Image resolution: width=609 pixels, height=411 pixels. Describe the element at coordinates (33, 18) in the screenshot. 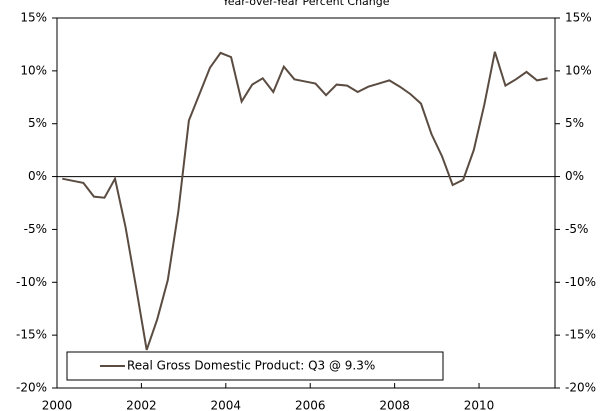

I see `y-tick-label: 15%` at that location.